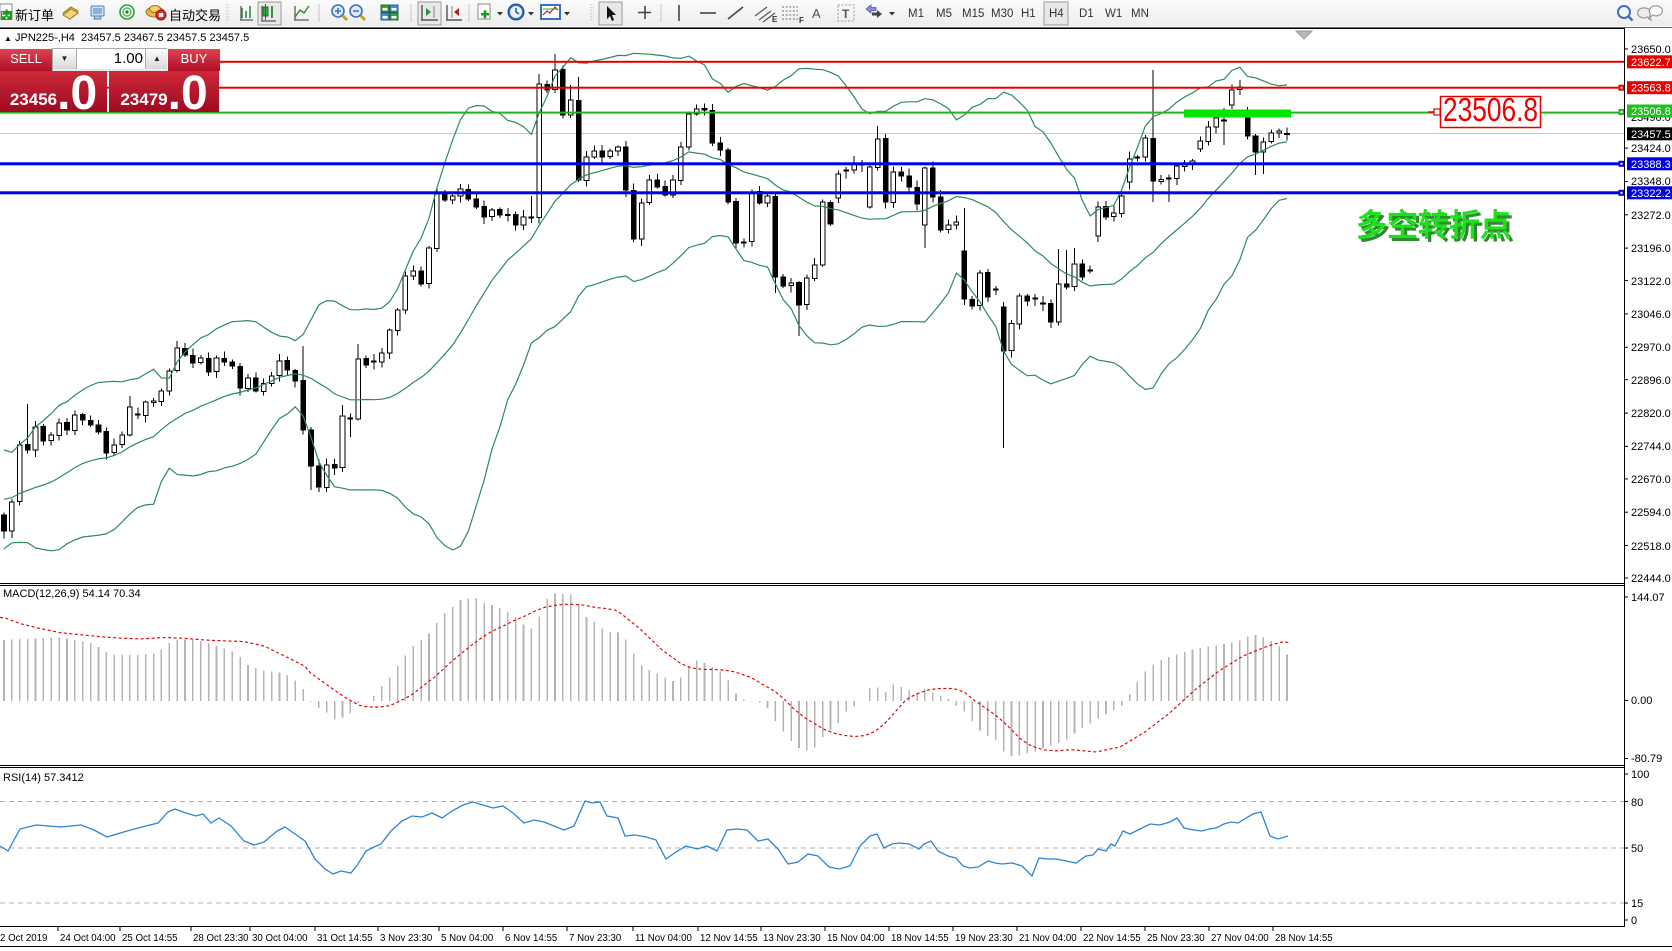 This screenshot has height=951, width=1672. Describe the element at coordinates (1112, 938) in the screenshot. I see `svg-text: 22 Nov 14:55` at that location.